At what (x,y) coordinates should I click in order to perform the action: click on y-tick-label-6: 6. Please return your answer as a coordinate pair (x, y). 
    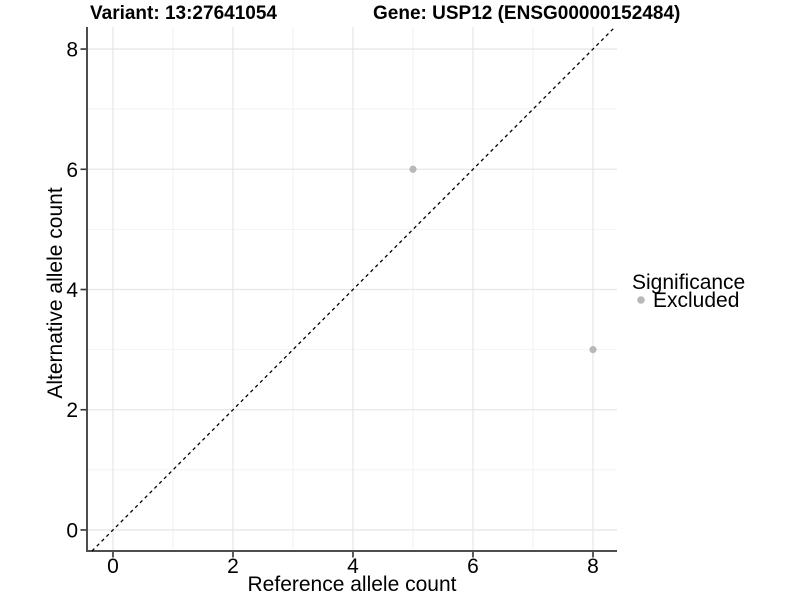
    Looking at the image, I should click on (72, 170).